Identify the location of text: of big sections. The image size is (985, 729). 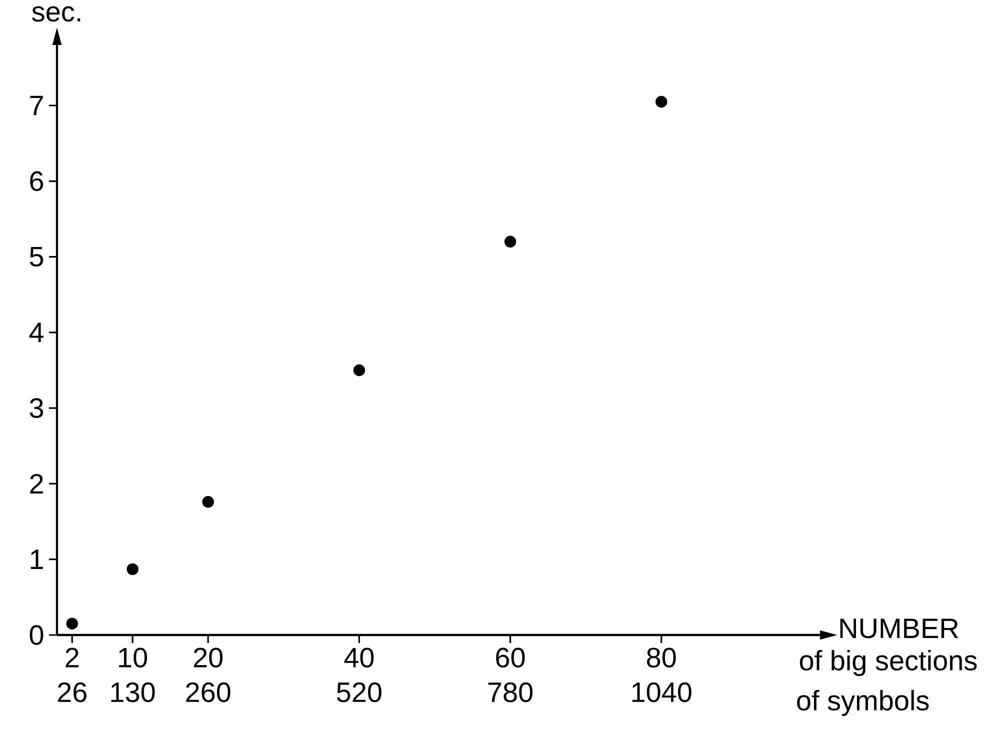
(888, 663).